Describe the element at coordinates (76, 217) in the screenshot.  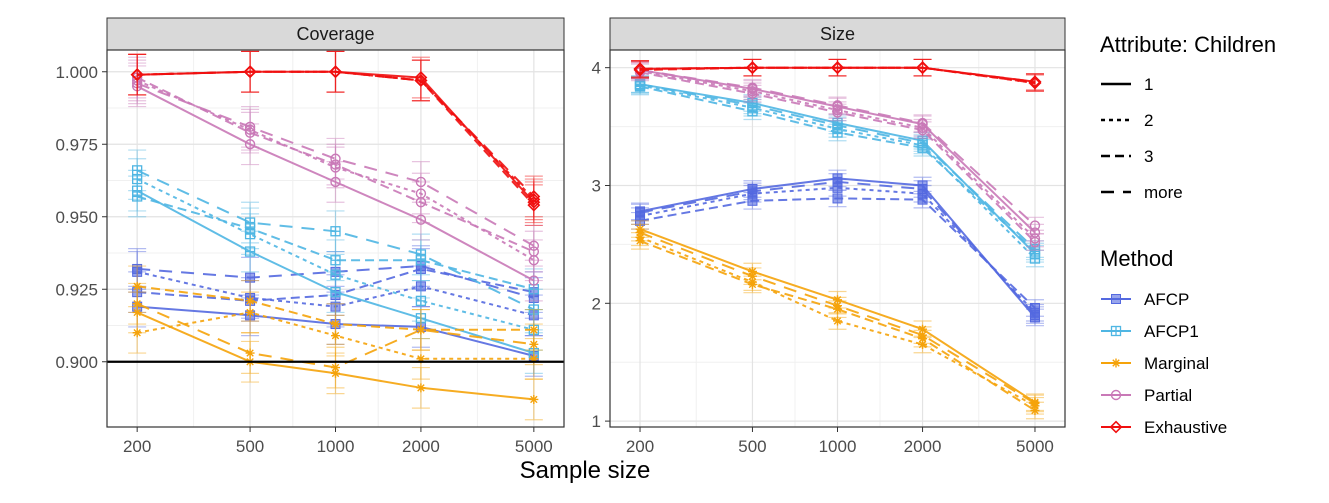
I see `y-tick-label: 0.950` at that location.